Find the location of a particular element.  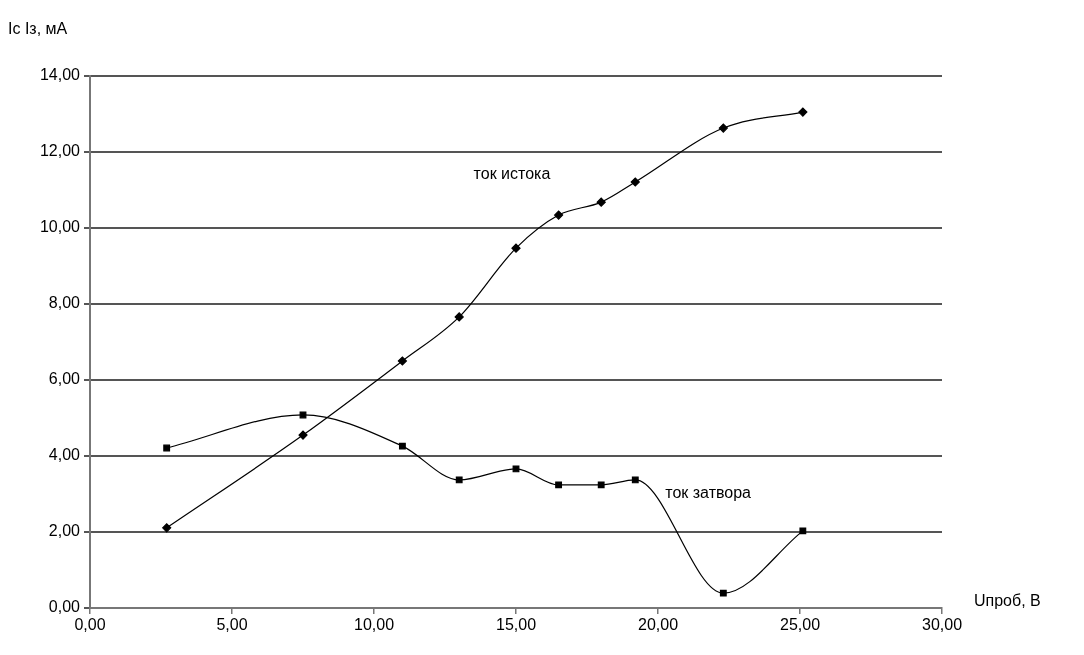

x-tick-label: 10,00 is located at coordinates (374, 625).